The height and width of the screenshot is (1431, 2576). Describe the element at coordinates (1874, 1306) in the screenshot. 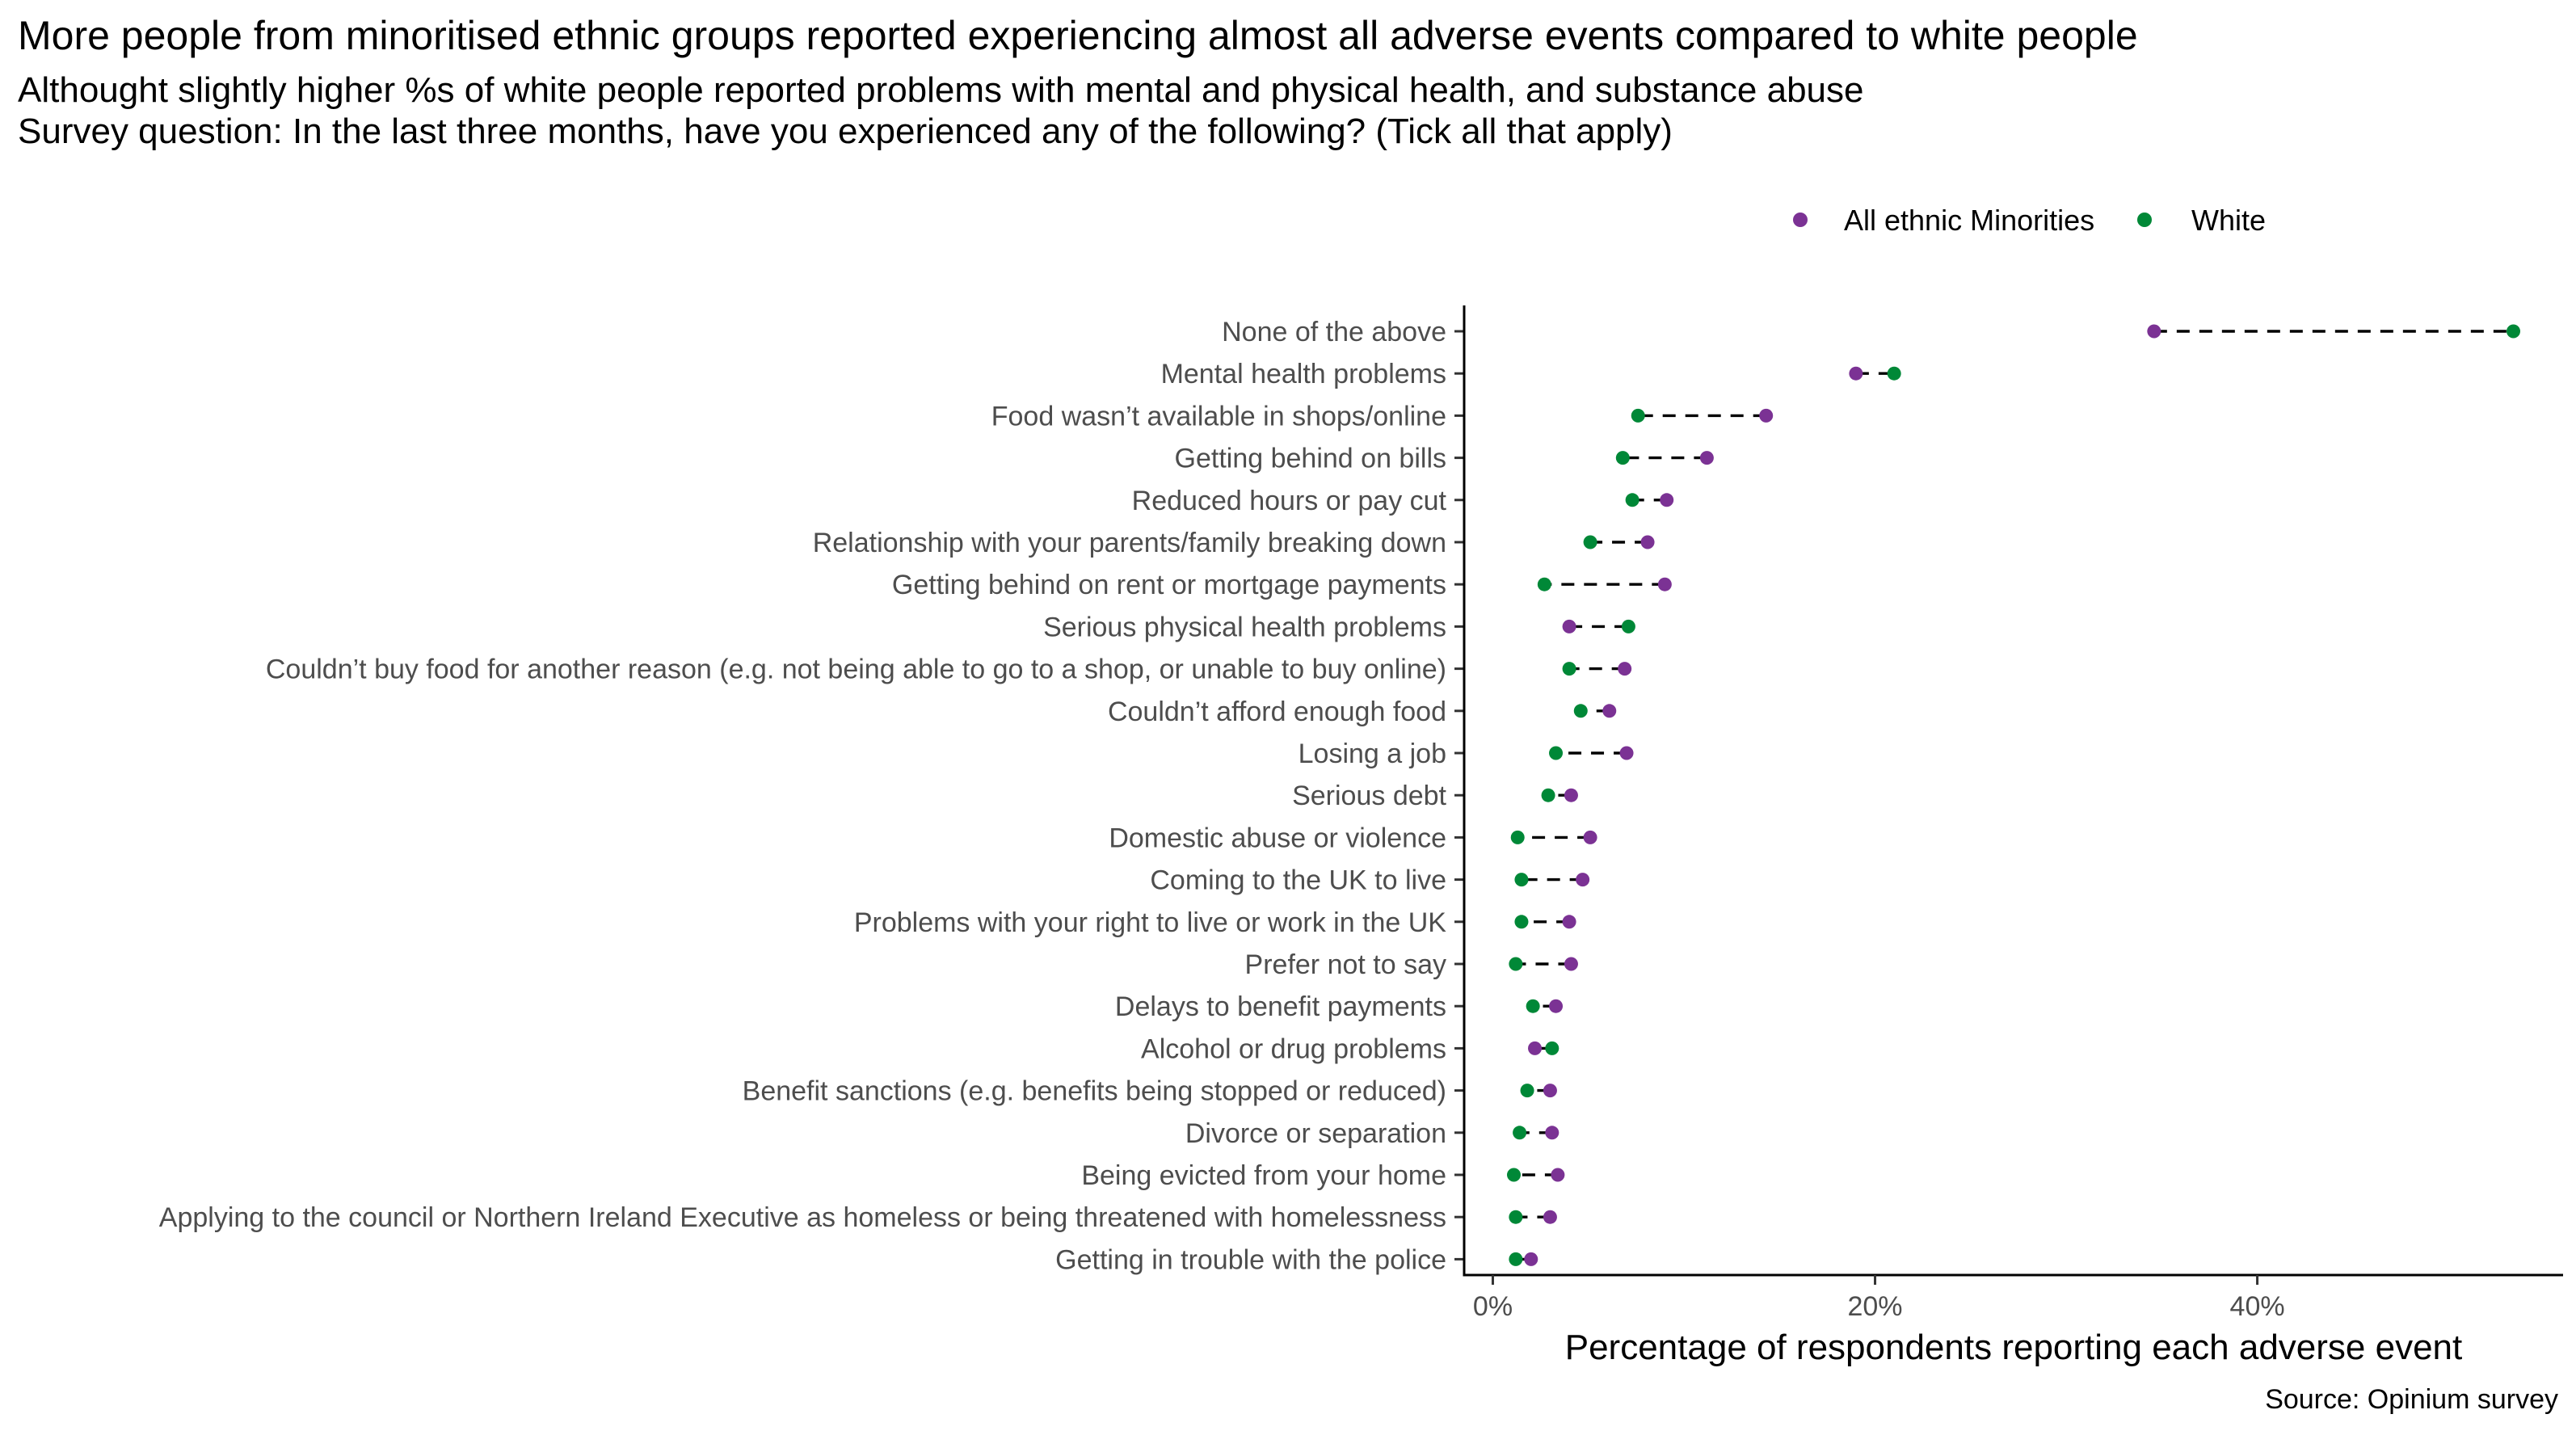

I see `x-tick-label: 20%` at that location.